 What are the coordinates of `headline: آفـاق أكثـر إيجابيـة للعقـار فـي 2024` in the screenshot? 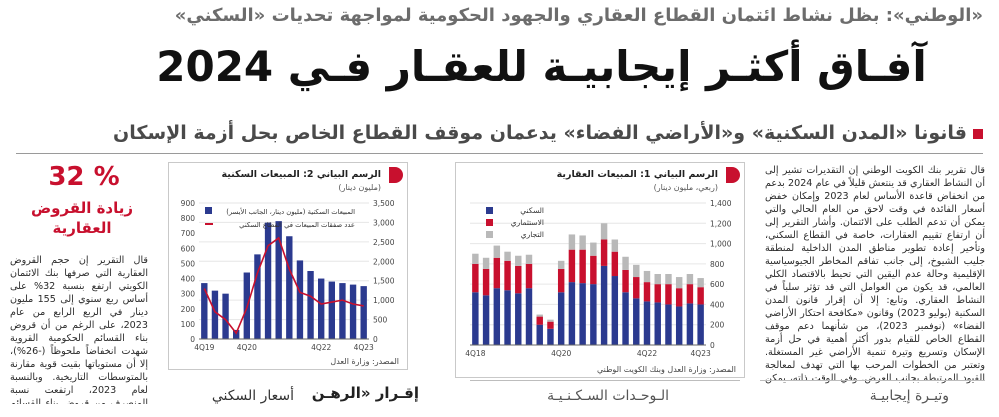 It's located at (542, 66).